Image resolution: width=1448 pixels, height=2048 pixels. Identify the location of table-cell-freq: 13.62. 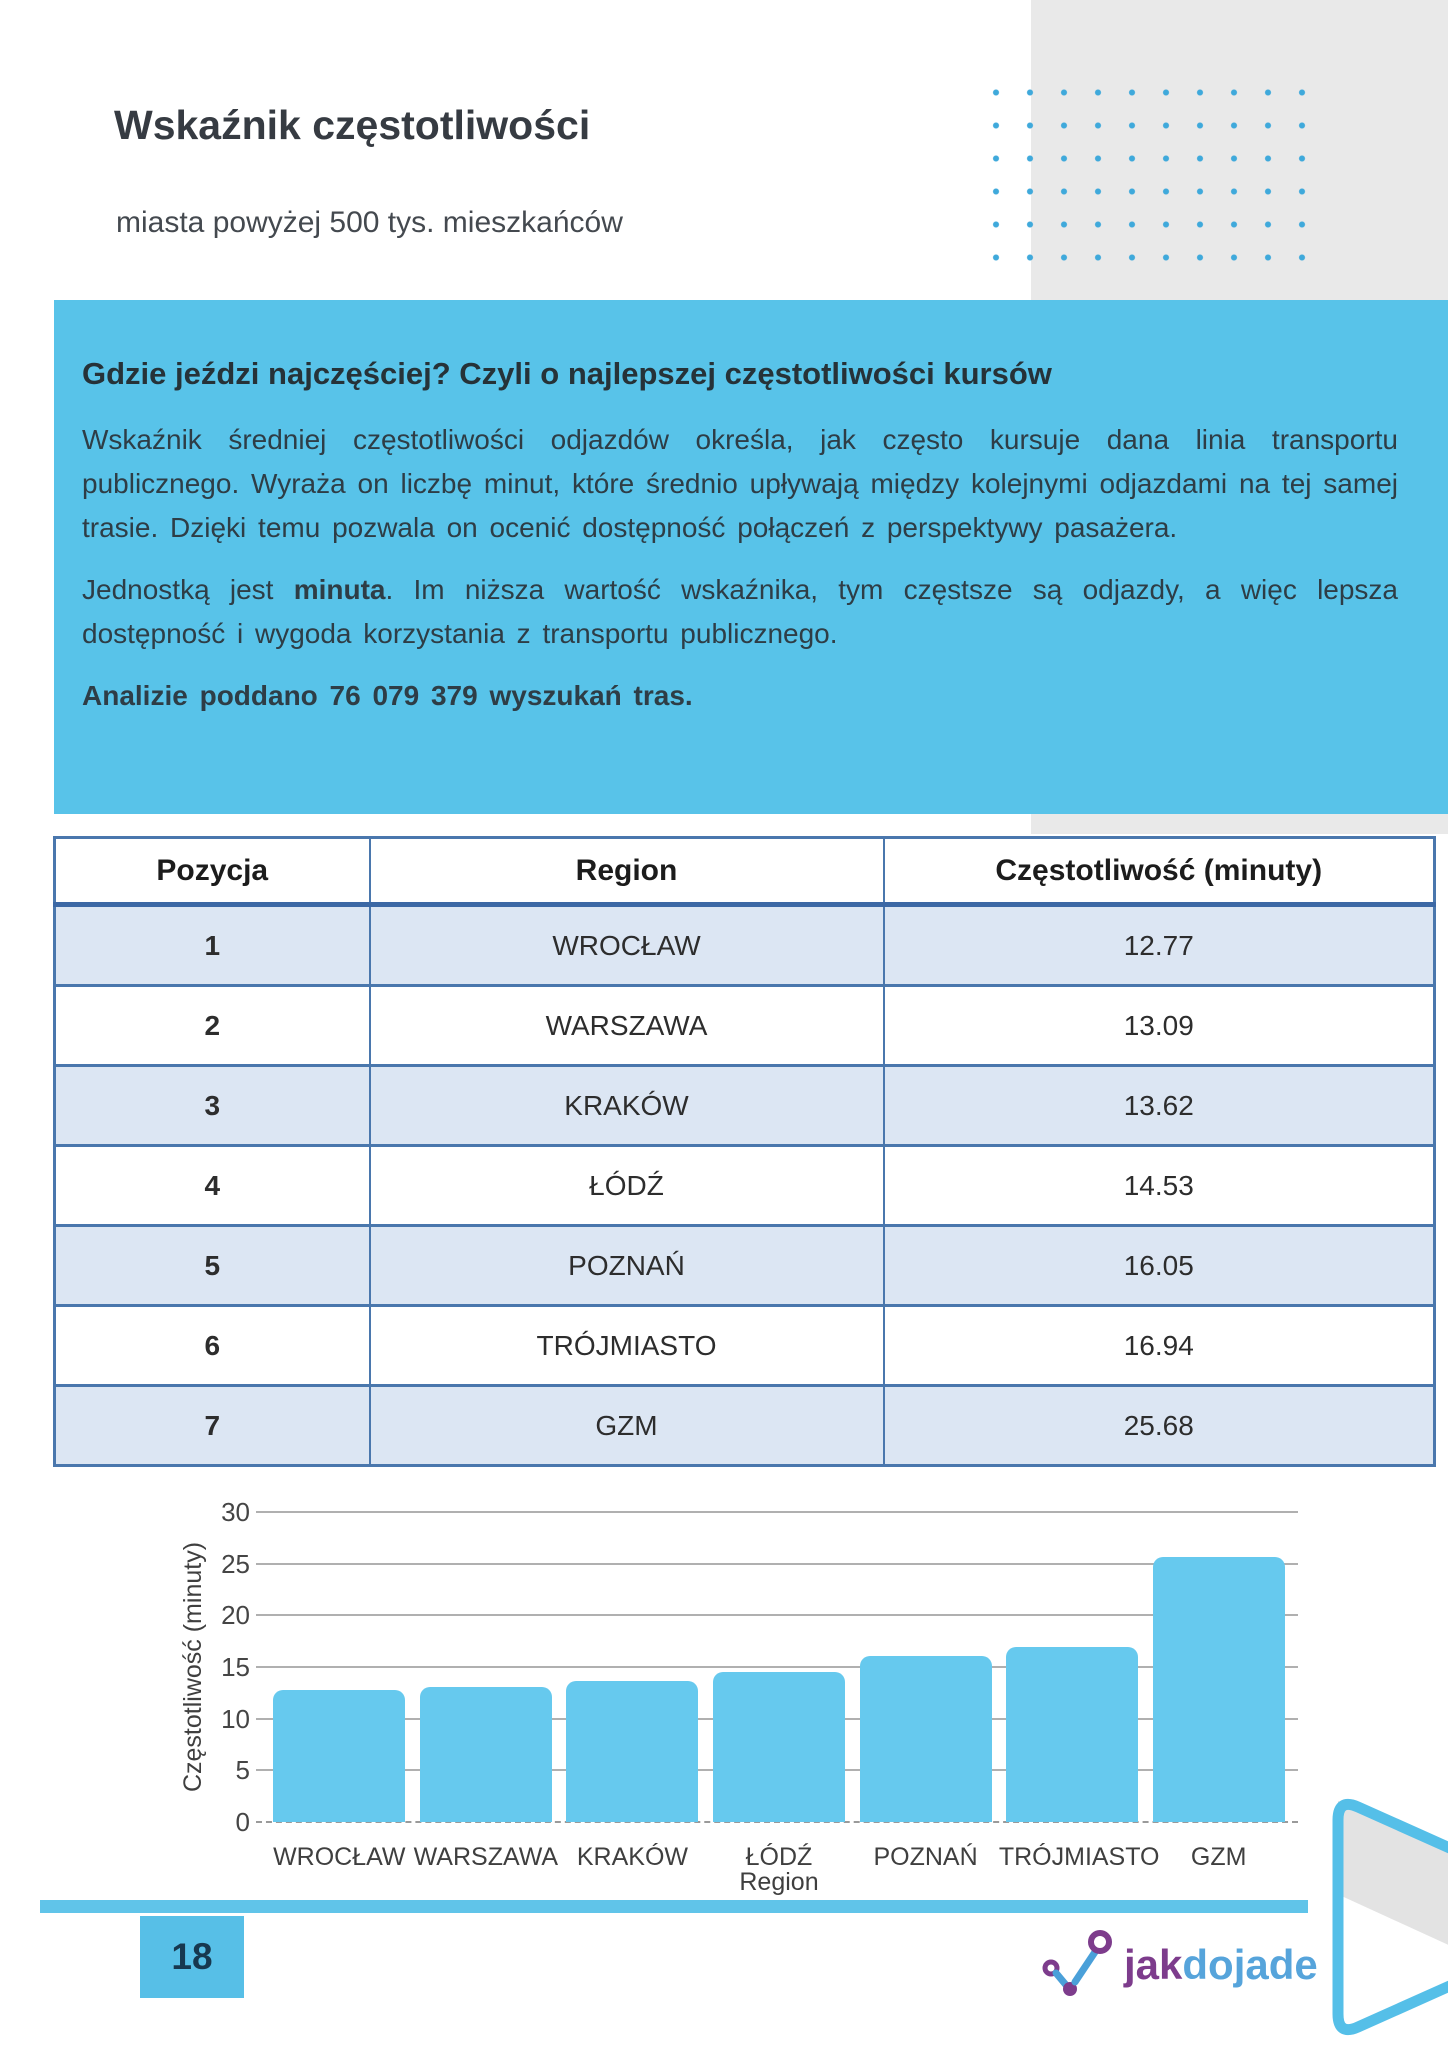
(1159, 1106).